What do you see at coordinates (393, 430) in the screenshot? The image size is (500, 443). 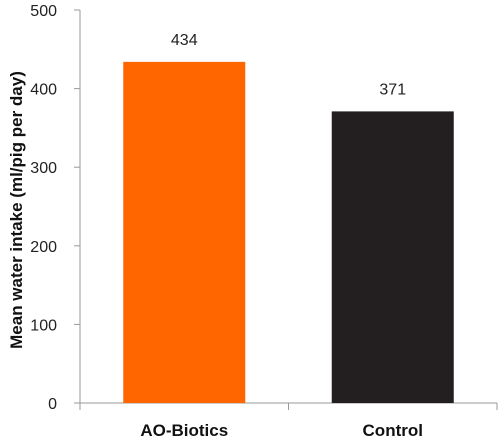 I see `x-category-label: Control` at bounding box center [393, 430].